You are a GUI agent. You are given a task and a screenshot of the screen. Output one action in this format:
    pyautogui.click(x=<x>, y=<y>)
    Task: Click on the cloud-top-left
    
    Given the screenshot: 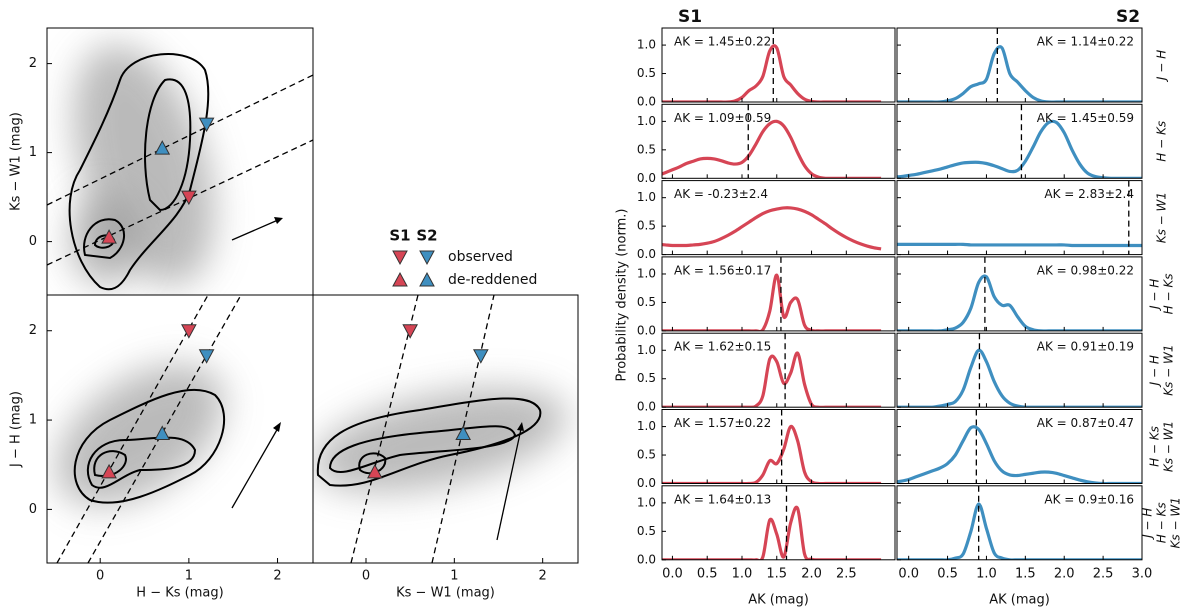 What is the action you would take?
    pyautogui.click(x=180, y=167)
    